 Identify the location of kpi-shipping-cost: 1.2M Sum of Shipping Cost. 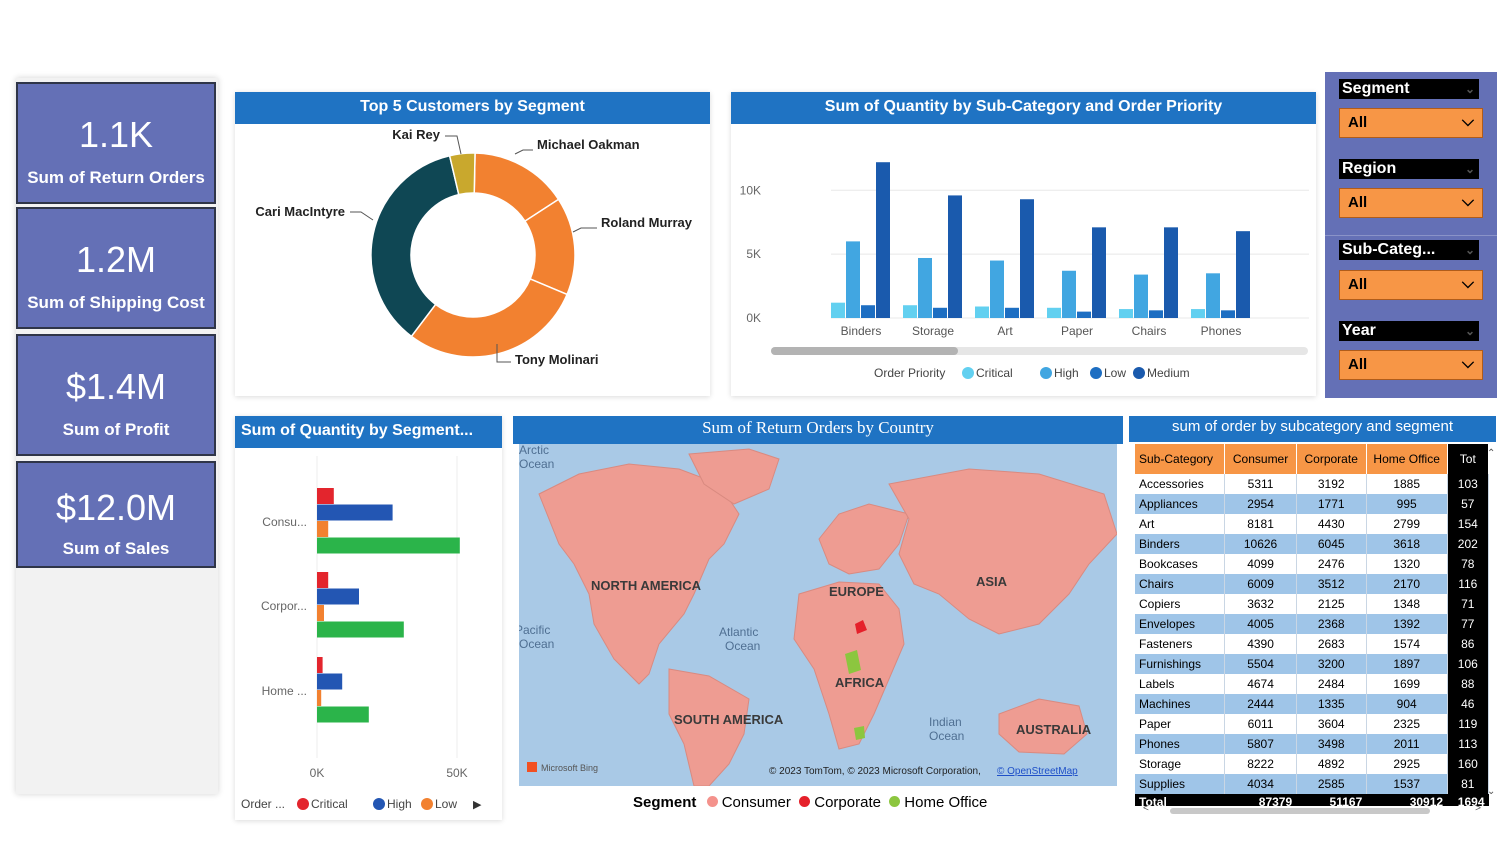
(116, 268).